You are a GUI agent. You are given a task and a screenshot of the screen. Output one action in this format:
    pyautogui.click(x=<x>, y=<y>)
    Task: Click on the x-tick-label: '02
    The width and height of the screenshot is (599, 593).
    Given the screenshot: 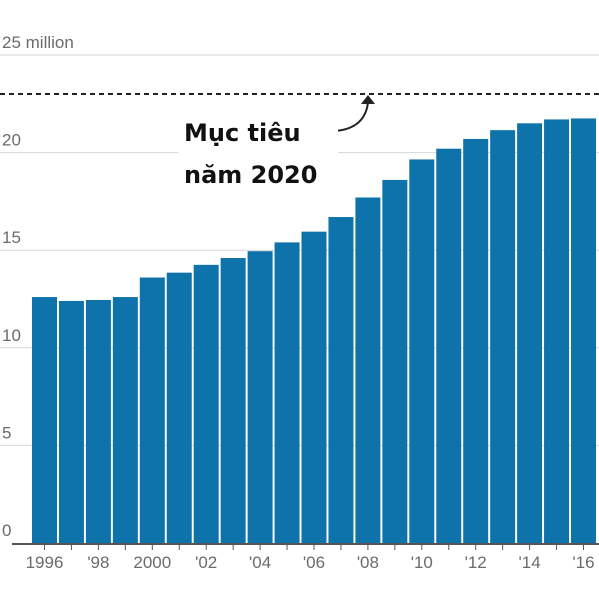 What is the action you would take?
    pyautogui.click(x=206, y=562)
    